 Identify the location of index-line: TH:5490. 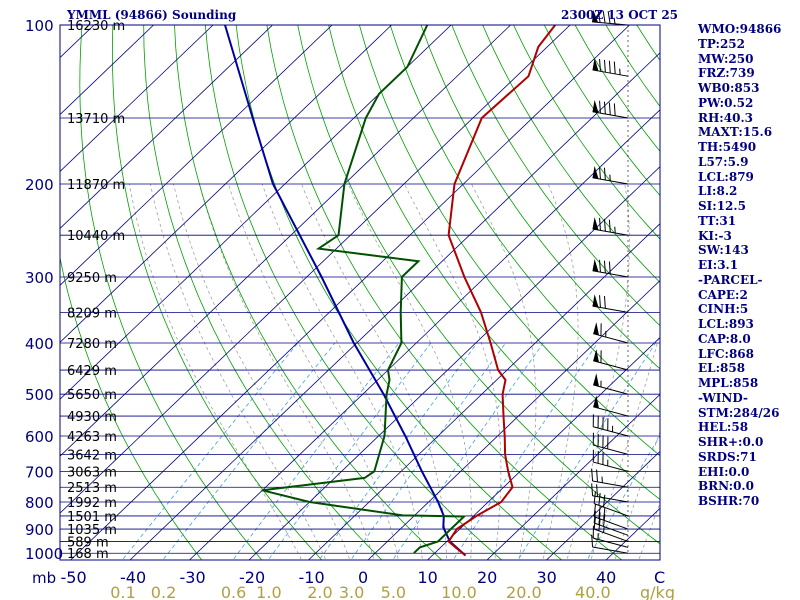
(727, 147).